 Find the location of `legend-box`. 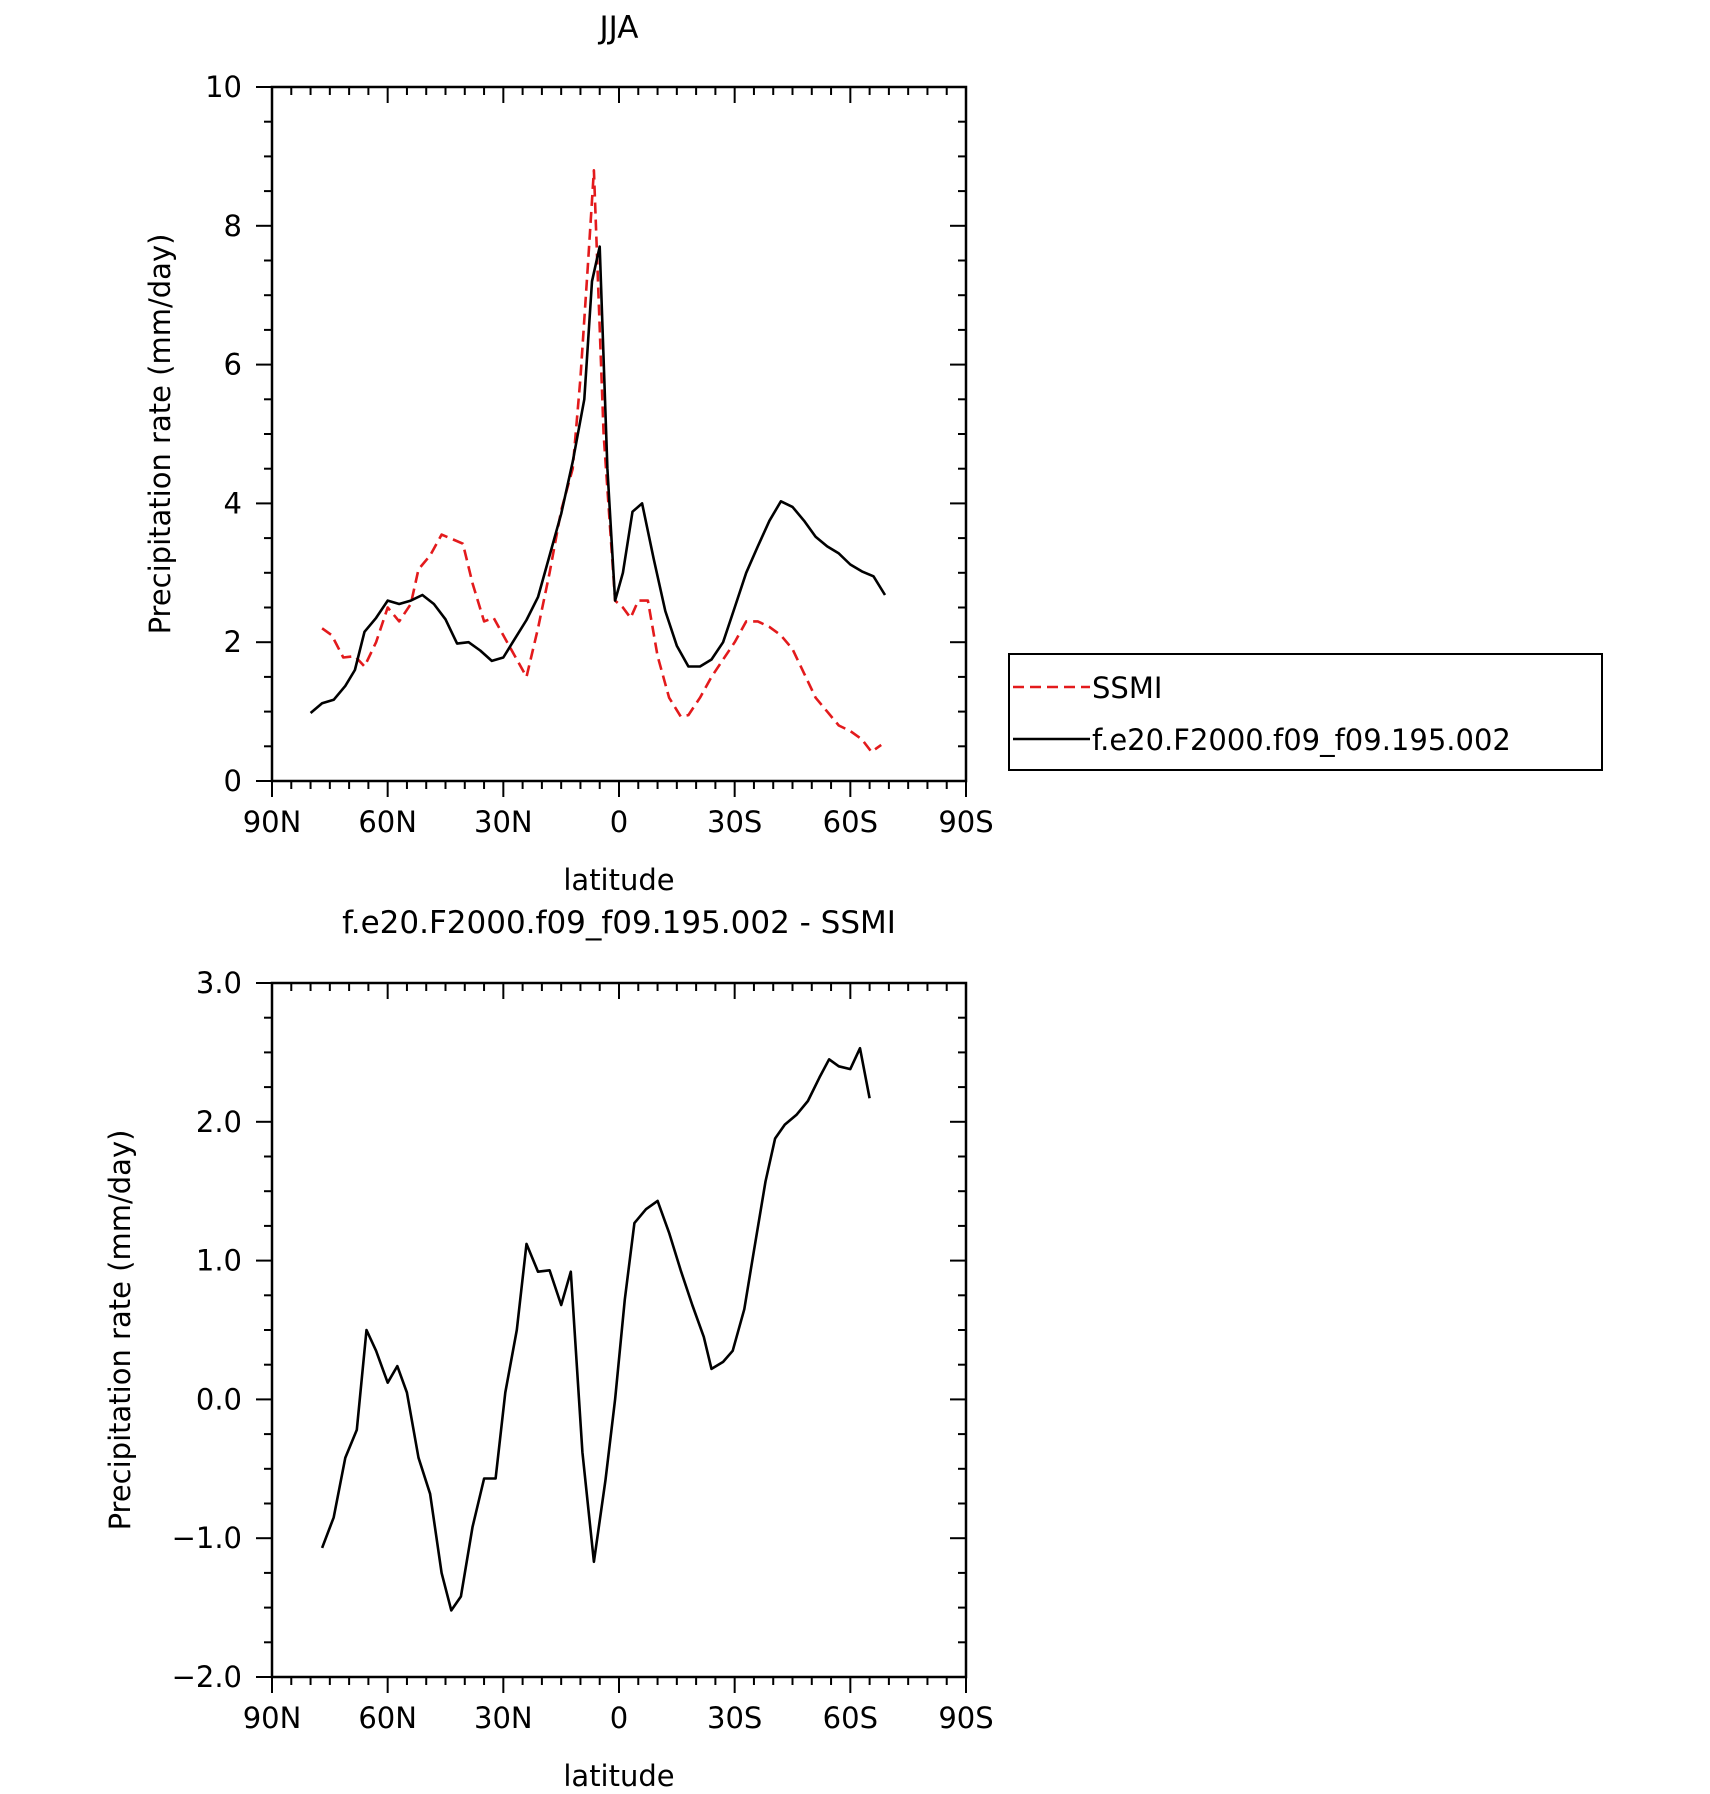

legend-box is located at coordinates (1305, 712).